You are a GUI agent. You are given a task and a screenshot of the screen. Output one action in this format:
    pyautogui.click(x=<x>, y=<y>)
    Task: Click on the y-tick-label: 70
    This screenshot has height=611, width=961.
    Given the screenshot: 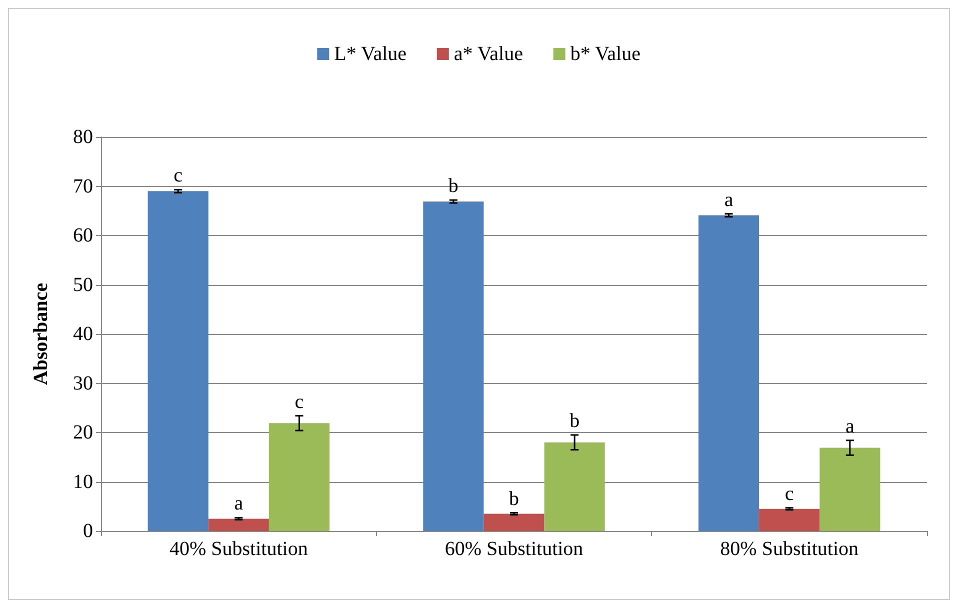 What is the action you would take?
    pyautogui.click(x=83, y=186)
    